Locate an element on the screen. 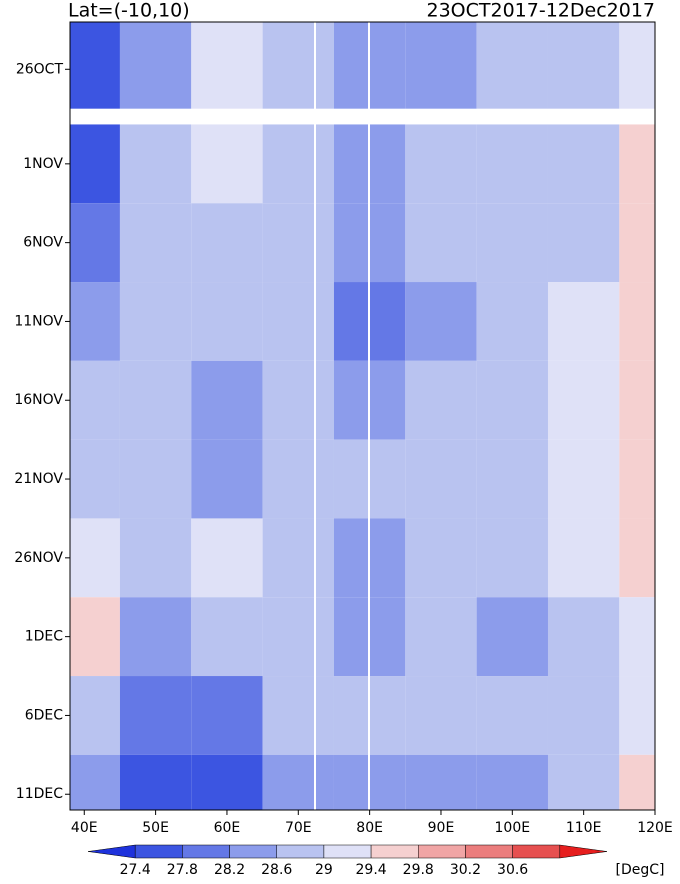 Image resolution: width=680 pixels, height=884 pixels. x-tick-label: 60E is located at coordinates (227, 828).